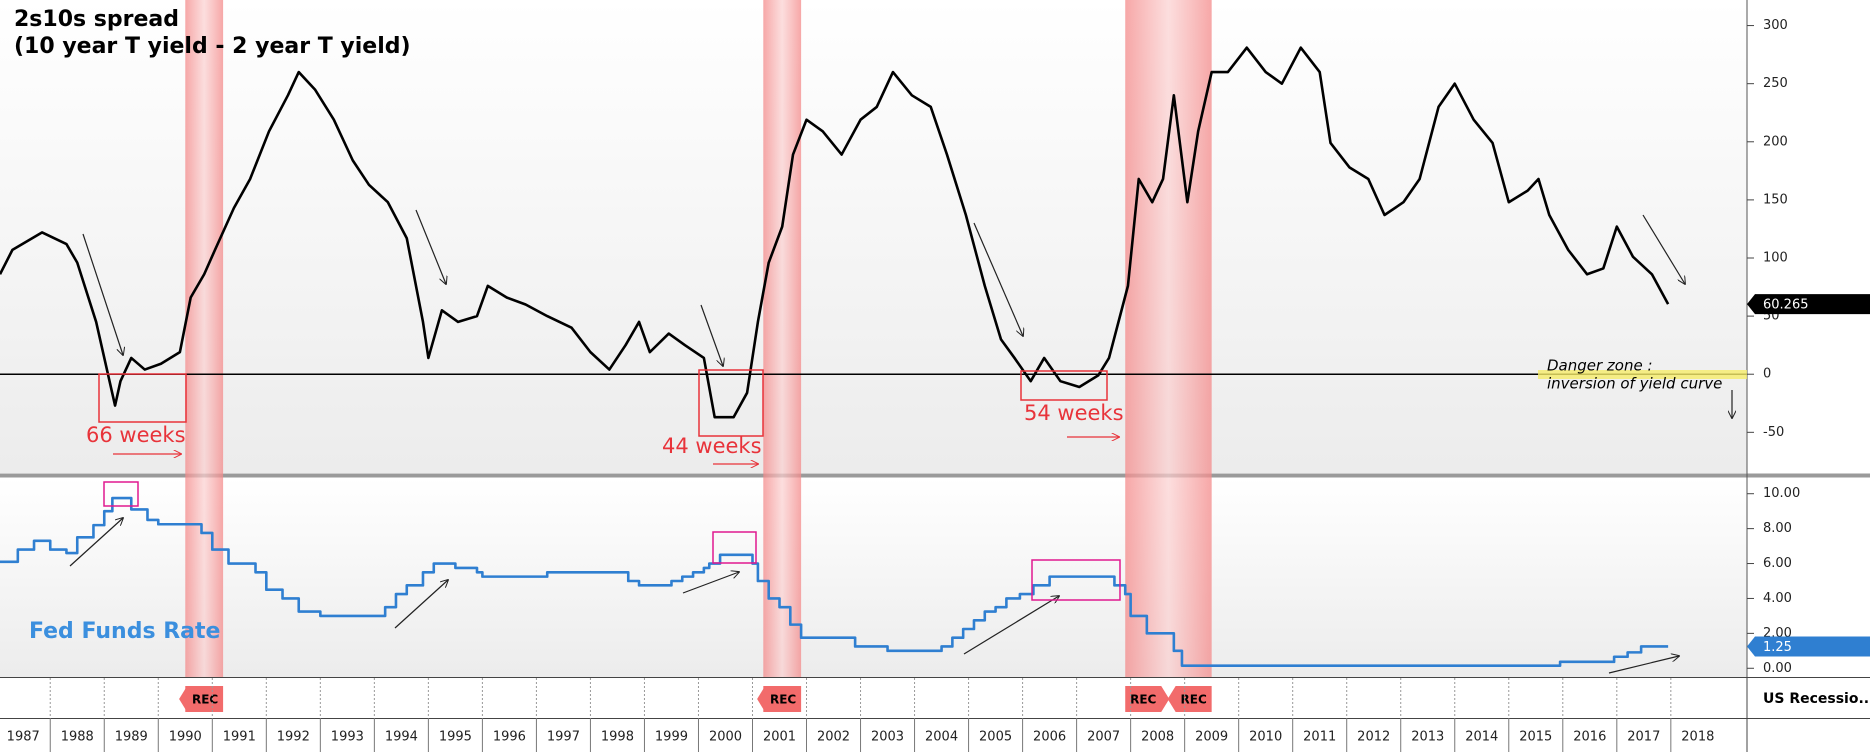  What do you see at coordinates (1157, 737) in the screenshot?
I see `x-tick-label: 2008` at bounding box center [1157, 737].